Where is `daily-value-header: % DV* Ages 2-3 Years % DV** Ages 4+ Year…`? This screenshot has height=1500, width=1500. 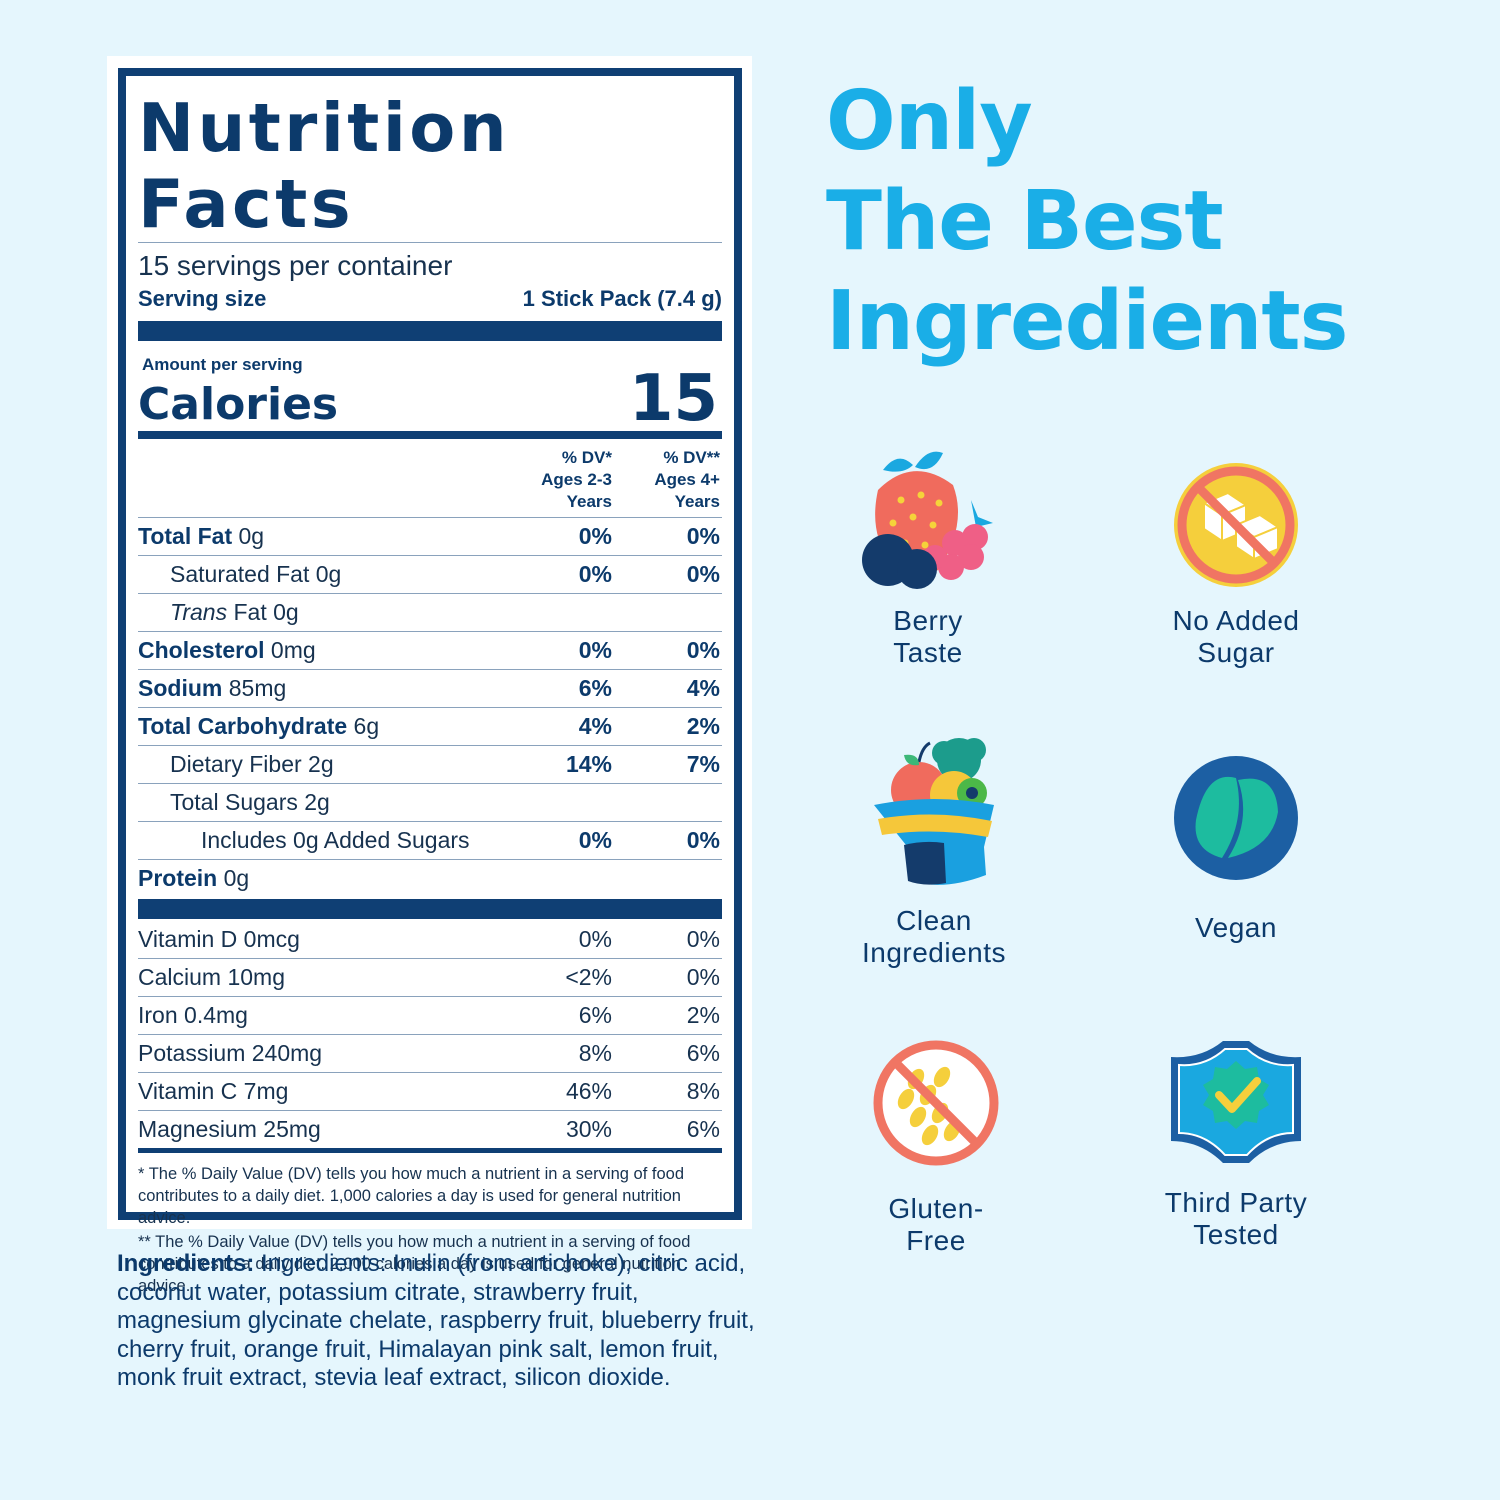
daily-value-header: % DV* Ages 2-3 Years % DV** Ages 4+ Year… is located at coordinates (430, 482).